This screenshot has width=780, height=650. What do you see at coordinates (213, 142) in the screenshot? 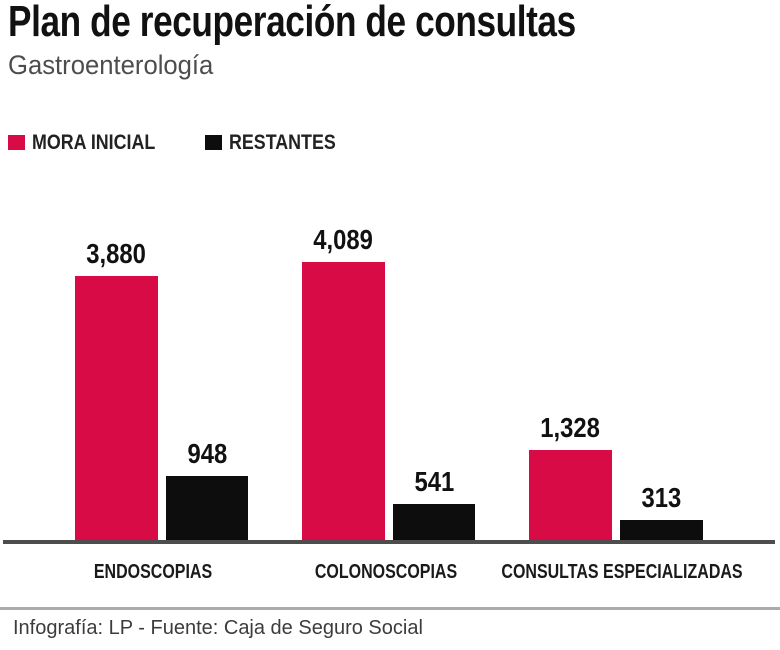
I see `legend-swatch-restantes` at bounding box center [213, 142].